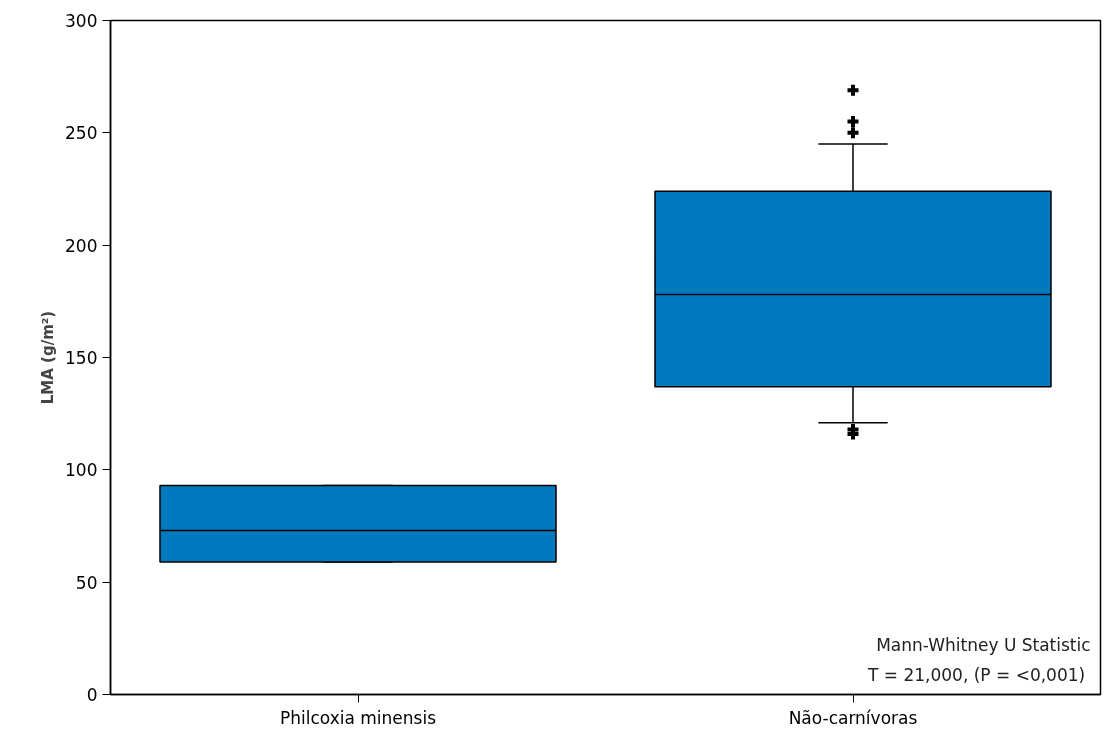 Image resolution: width=1110 pixels, height=734 pixels. What do you see at coordinates (86, 582) in the screenshot?
I see `y-tick-label: 50` at bounding box center [86, 582].